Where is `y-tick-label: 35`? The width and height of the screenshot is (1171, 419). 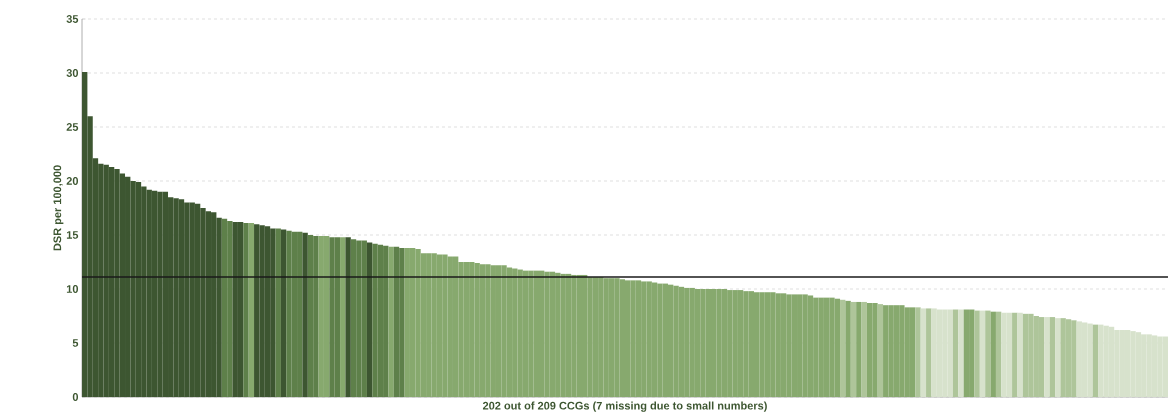 y-tick-label: 35 is located at coordinates (72, 19).